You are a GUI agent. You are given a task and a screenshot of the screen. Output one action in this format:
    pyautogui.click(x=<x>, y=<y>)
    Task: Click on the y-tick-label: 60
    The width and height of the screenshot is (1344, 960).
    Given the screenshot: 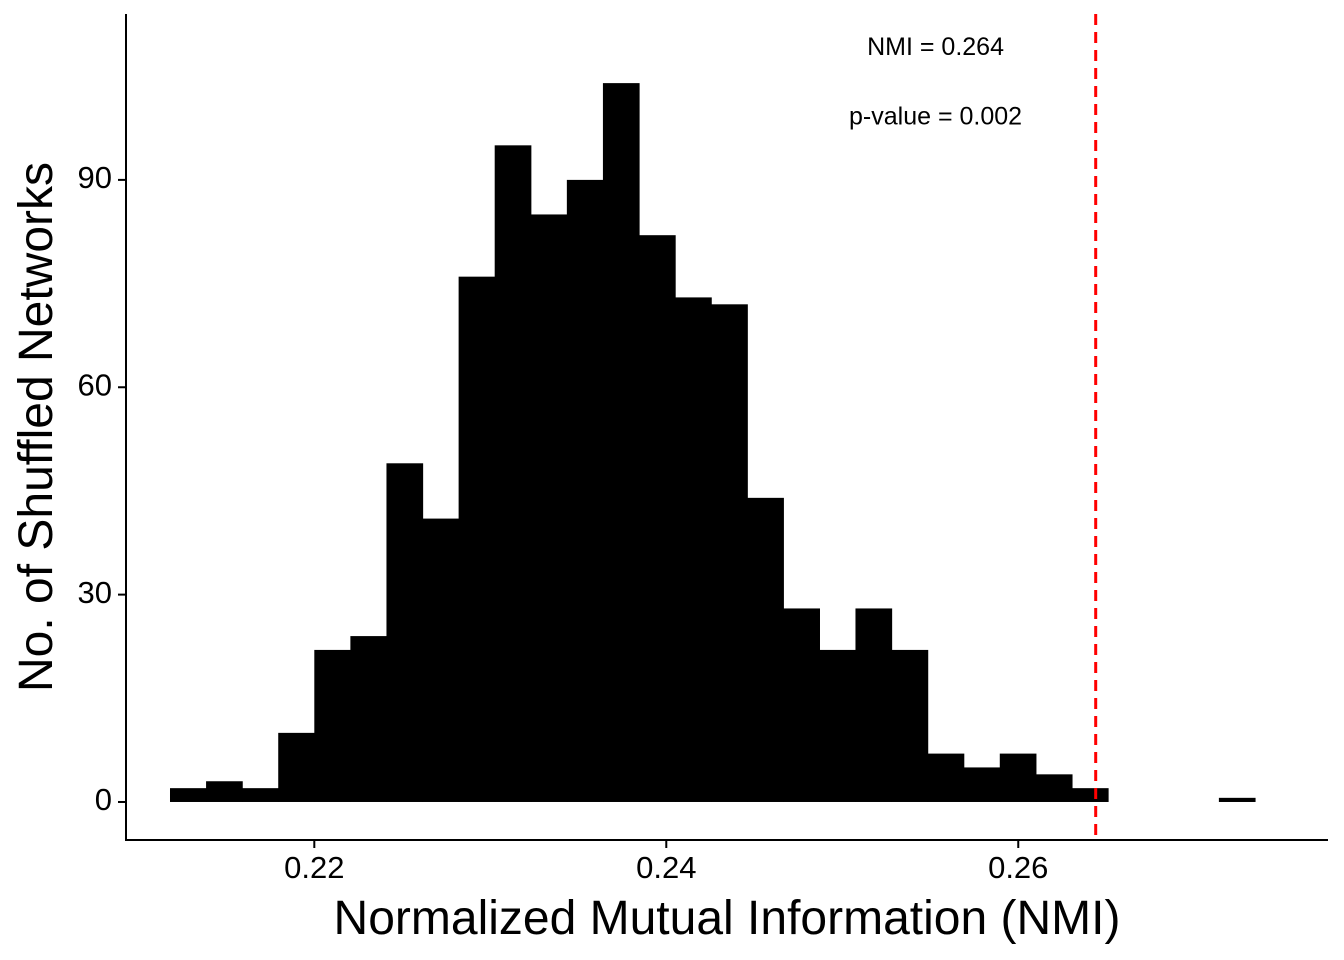 What is the action you would take?
    pyautogui.click(x=95, y=384)
    